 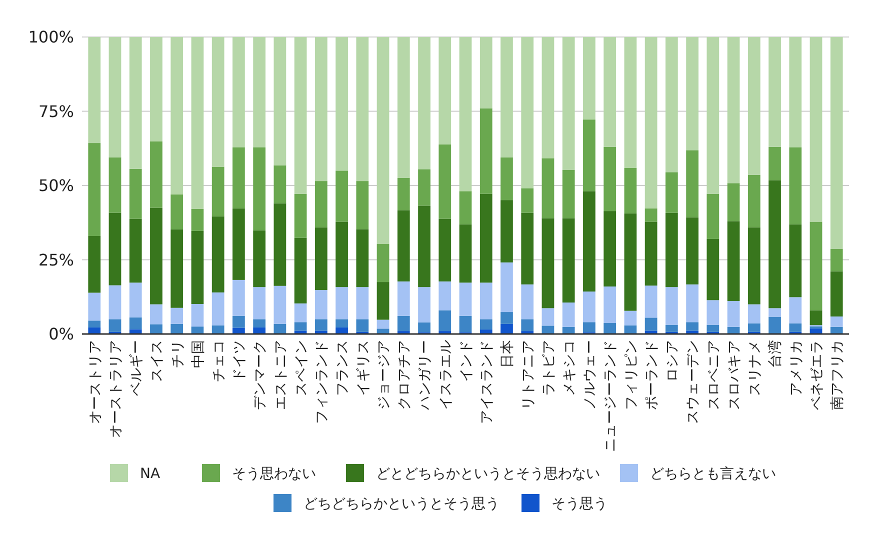 I want to click on x-tick-label: ニュージーランド, so click(x=610, y=396).